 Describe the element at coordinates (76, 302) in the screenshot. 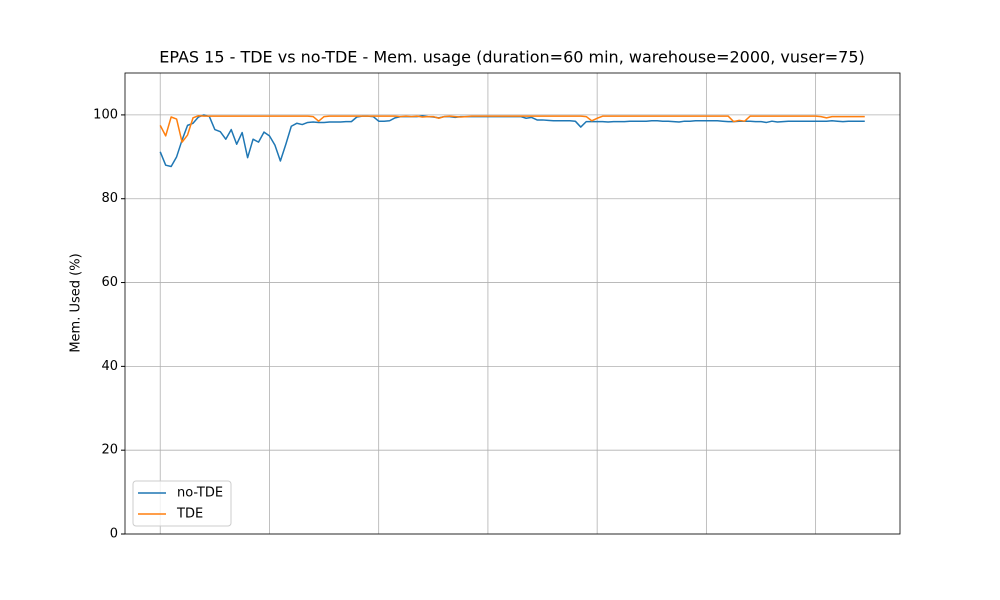

I see `y-axis-label: Mem. Used (%)` at that location.